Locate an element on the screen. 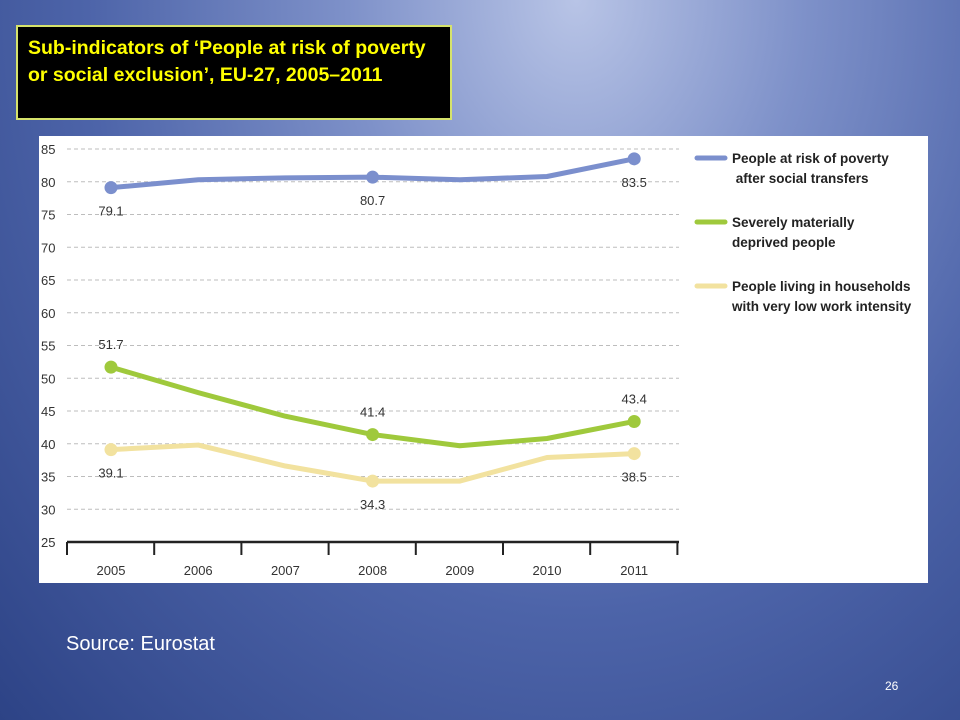  y-tick-label: 65 is located at coordinates (48, 280).